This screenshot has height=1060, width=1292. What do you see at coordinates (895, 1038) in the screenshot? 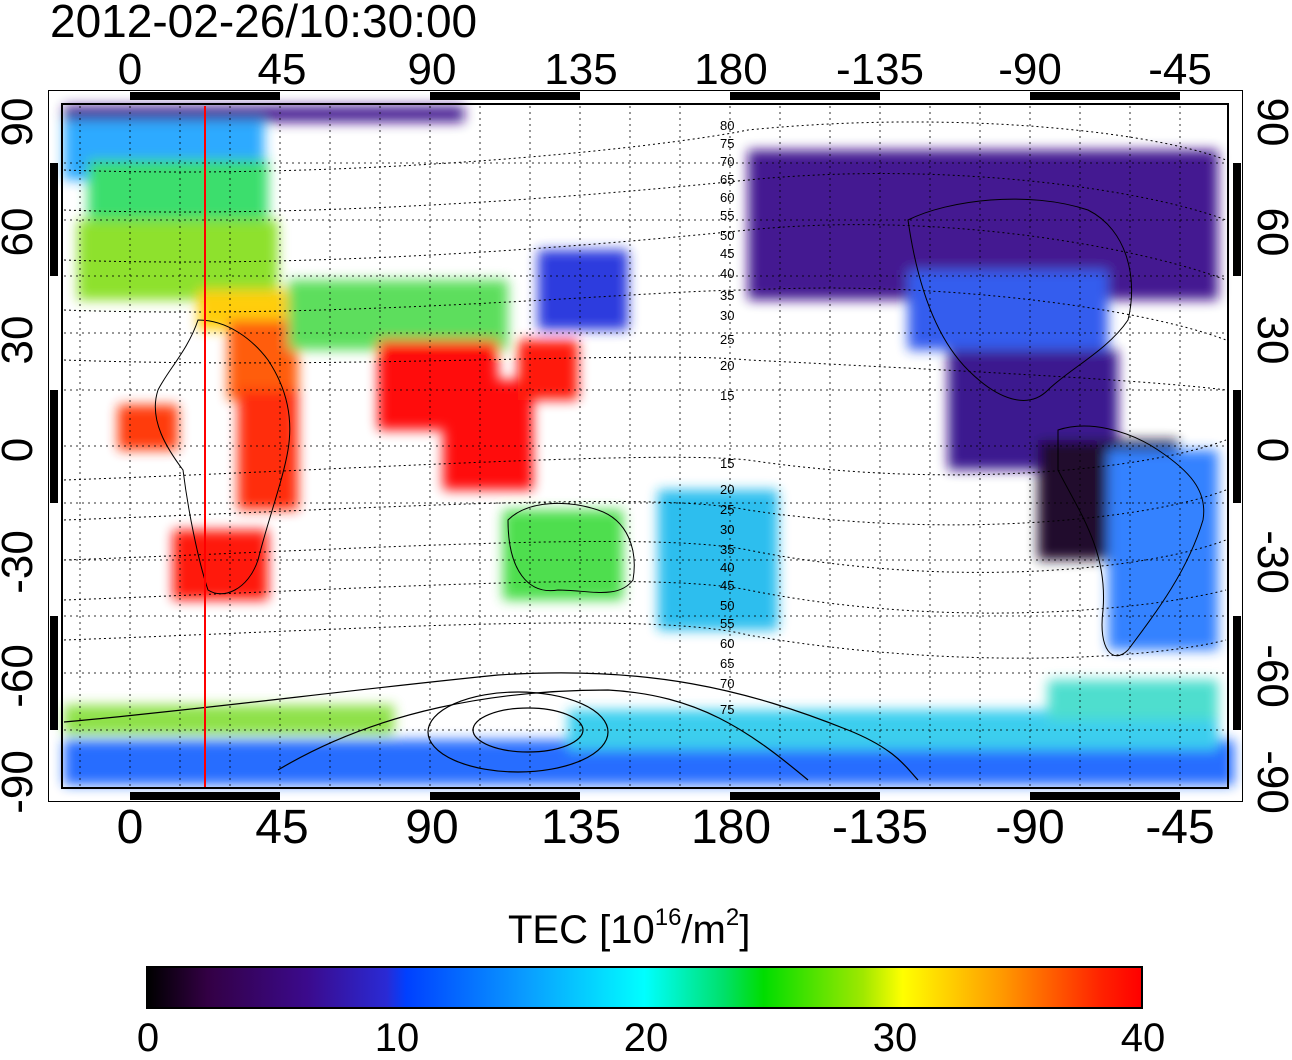
I see `colorbar-tick-label: 30` at bounding box center [895, 1038].